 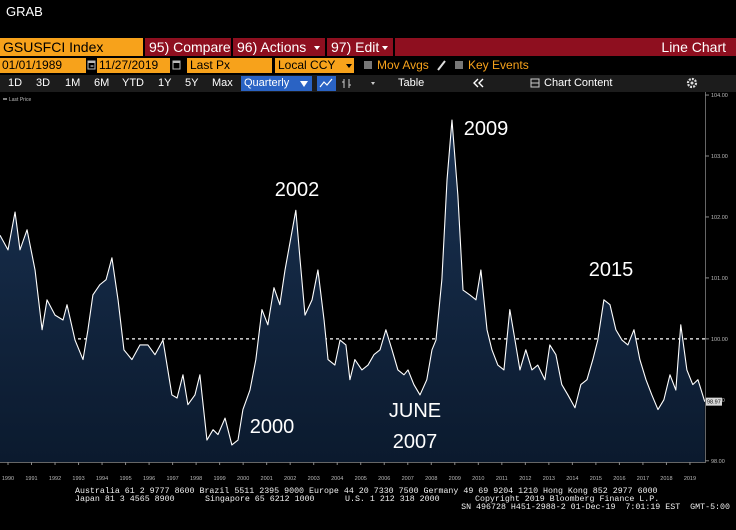 What do you see at coordinates (133, 83) in the screenshot?
I see `range-button: YTD` at bounding box center [133, 83].